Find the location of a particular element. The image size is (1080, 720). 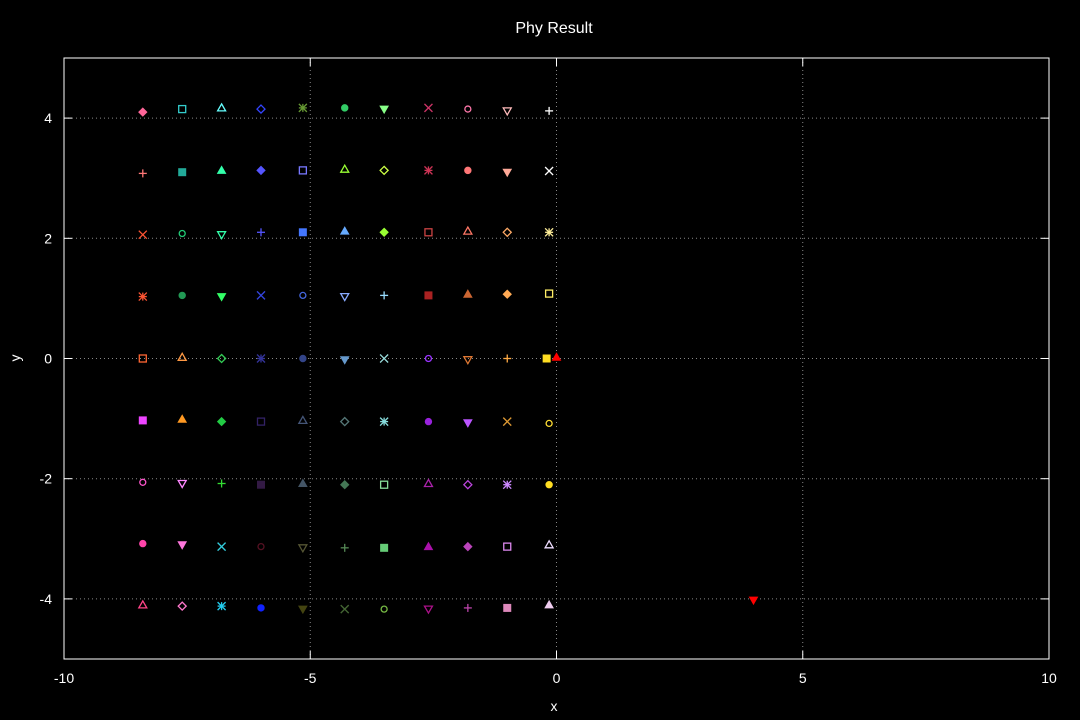

y-tick-label: -2 is located at coordinates (46, 479).